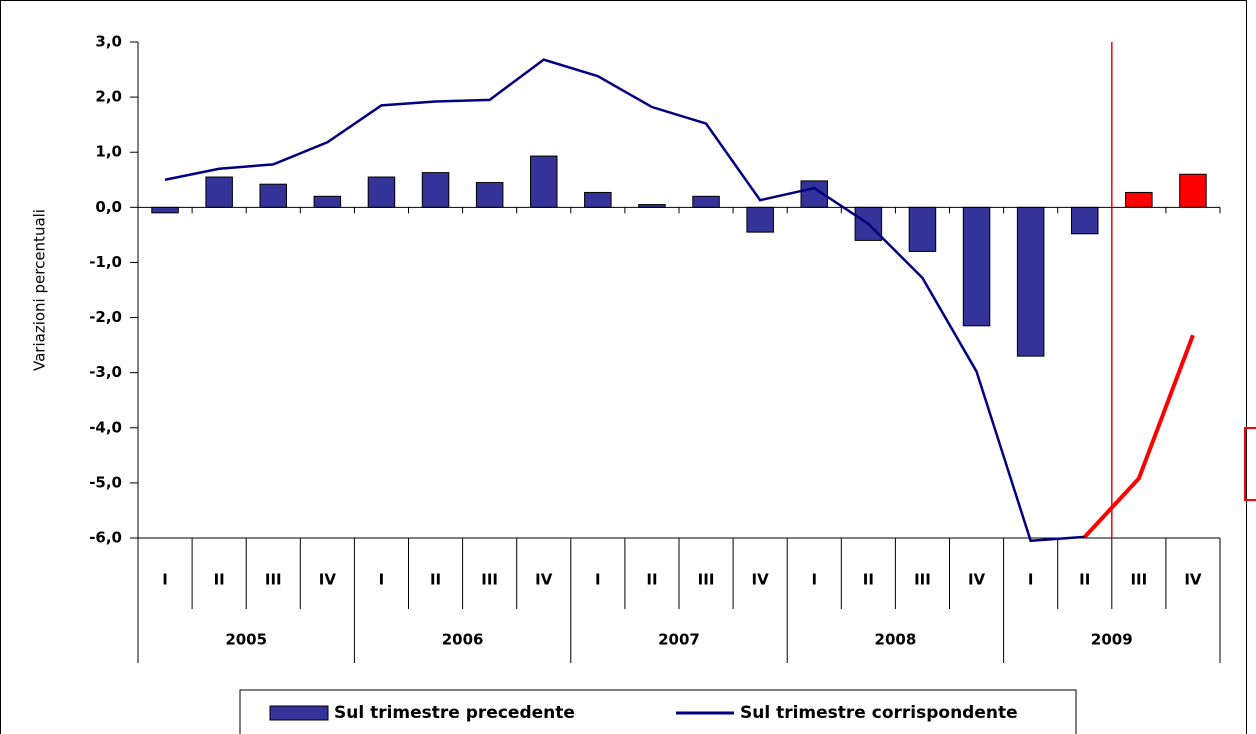  What do you see at coordinates (105, 317) in the screenshot?
I see `y-tick-label: -2,0` at bounding box center [105, 317].